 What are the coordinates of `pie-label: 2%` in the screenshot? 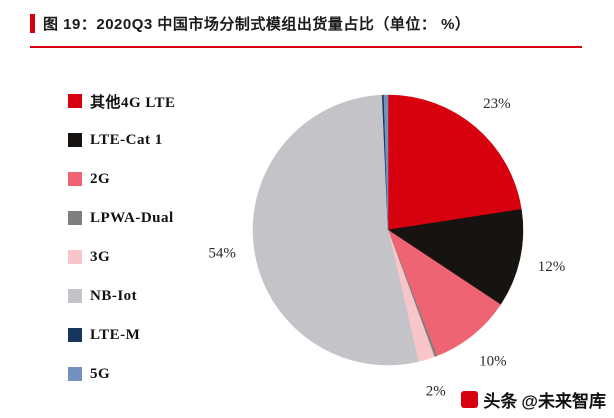 It's located at (436, 391).